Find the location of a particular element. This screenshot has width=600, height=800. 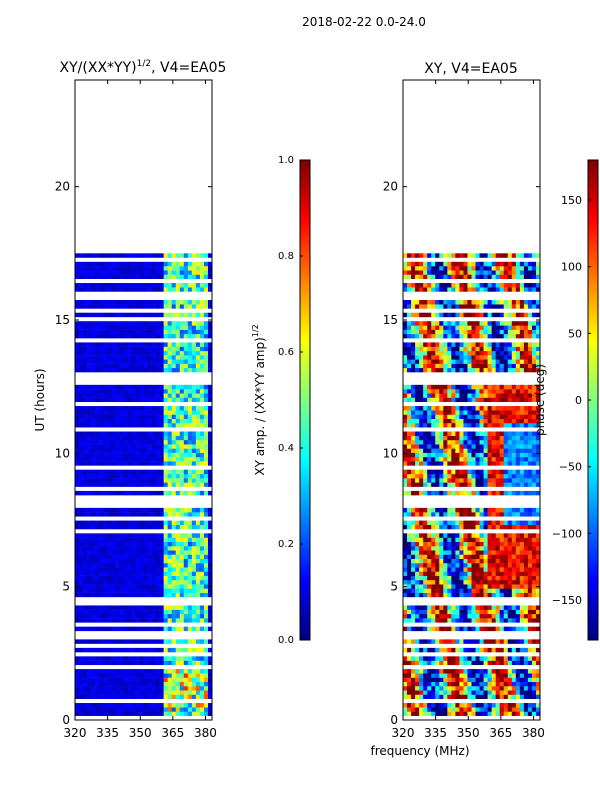

colorbar-tick-label-0.4: 0.4 is located at coordinates (286, 448).